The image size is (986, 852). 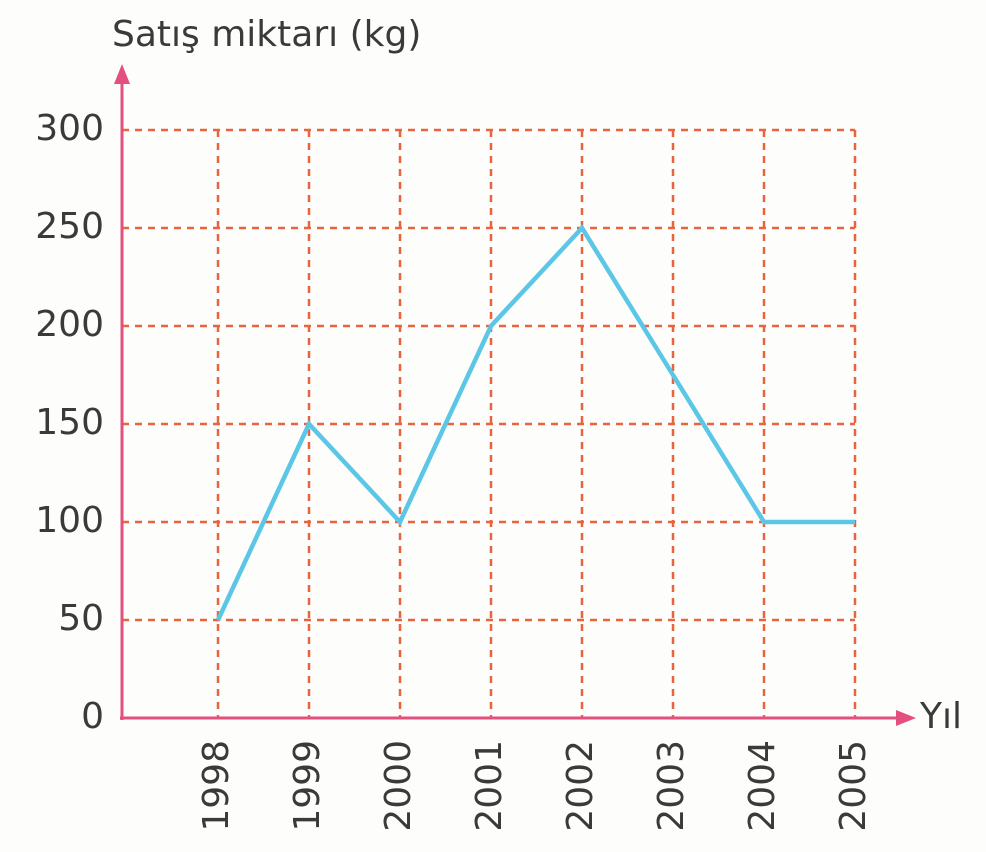 I want to click on x-tick-label: 2002, so click(x=580, y=786).